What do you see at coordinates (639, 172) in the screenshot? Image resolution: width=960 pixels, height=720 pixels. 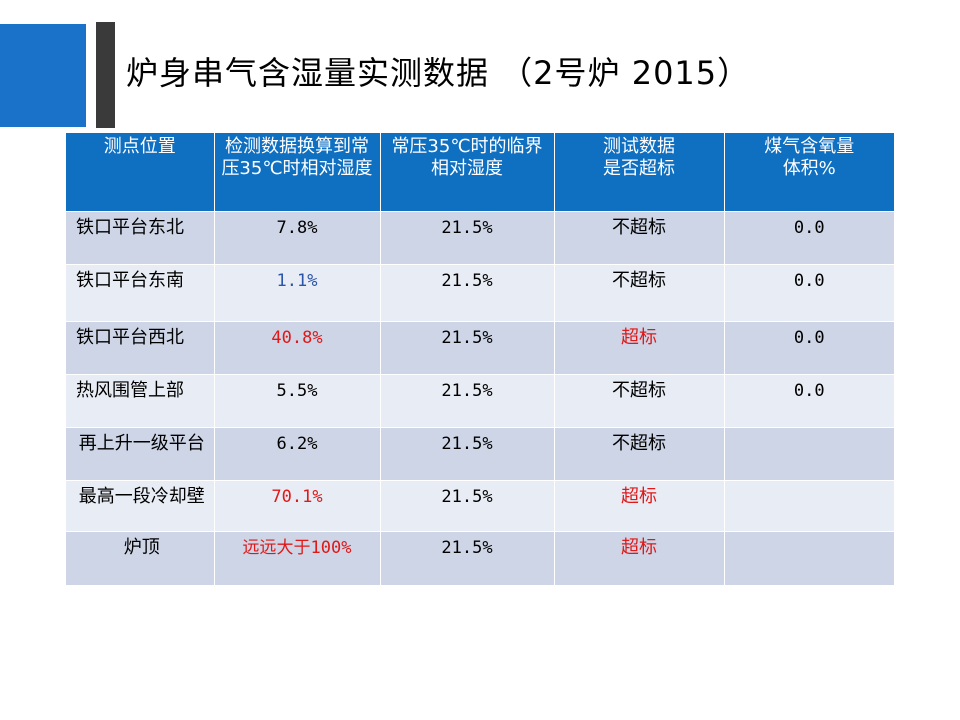 I see `header-status: 测试数据 是否超标` at bounding box center [639, 172].